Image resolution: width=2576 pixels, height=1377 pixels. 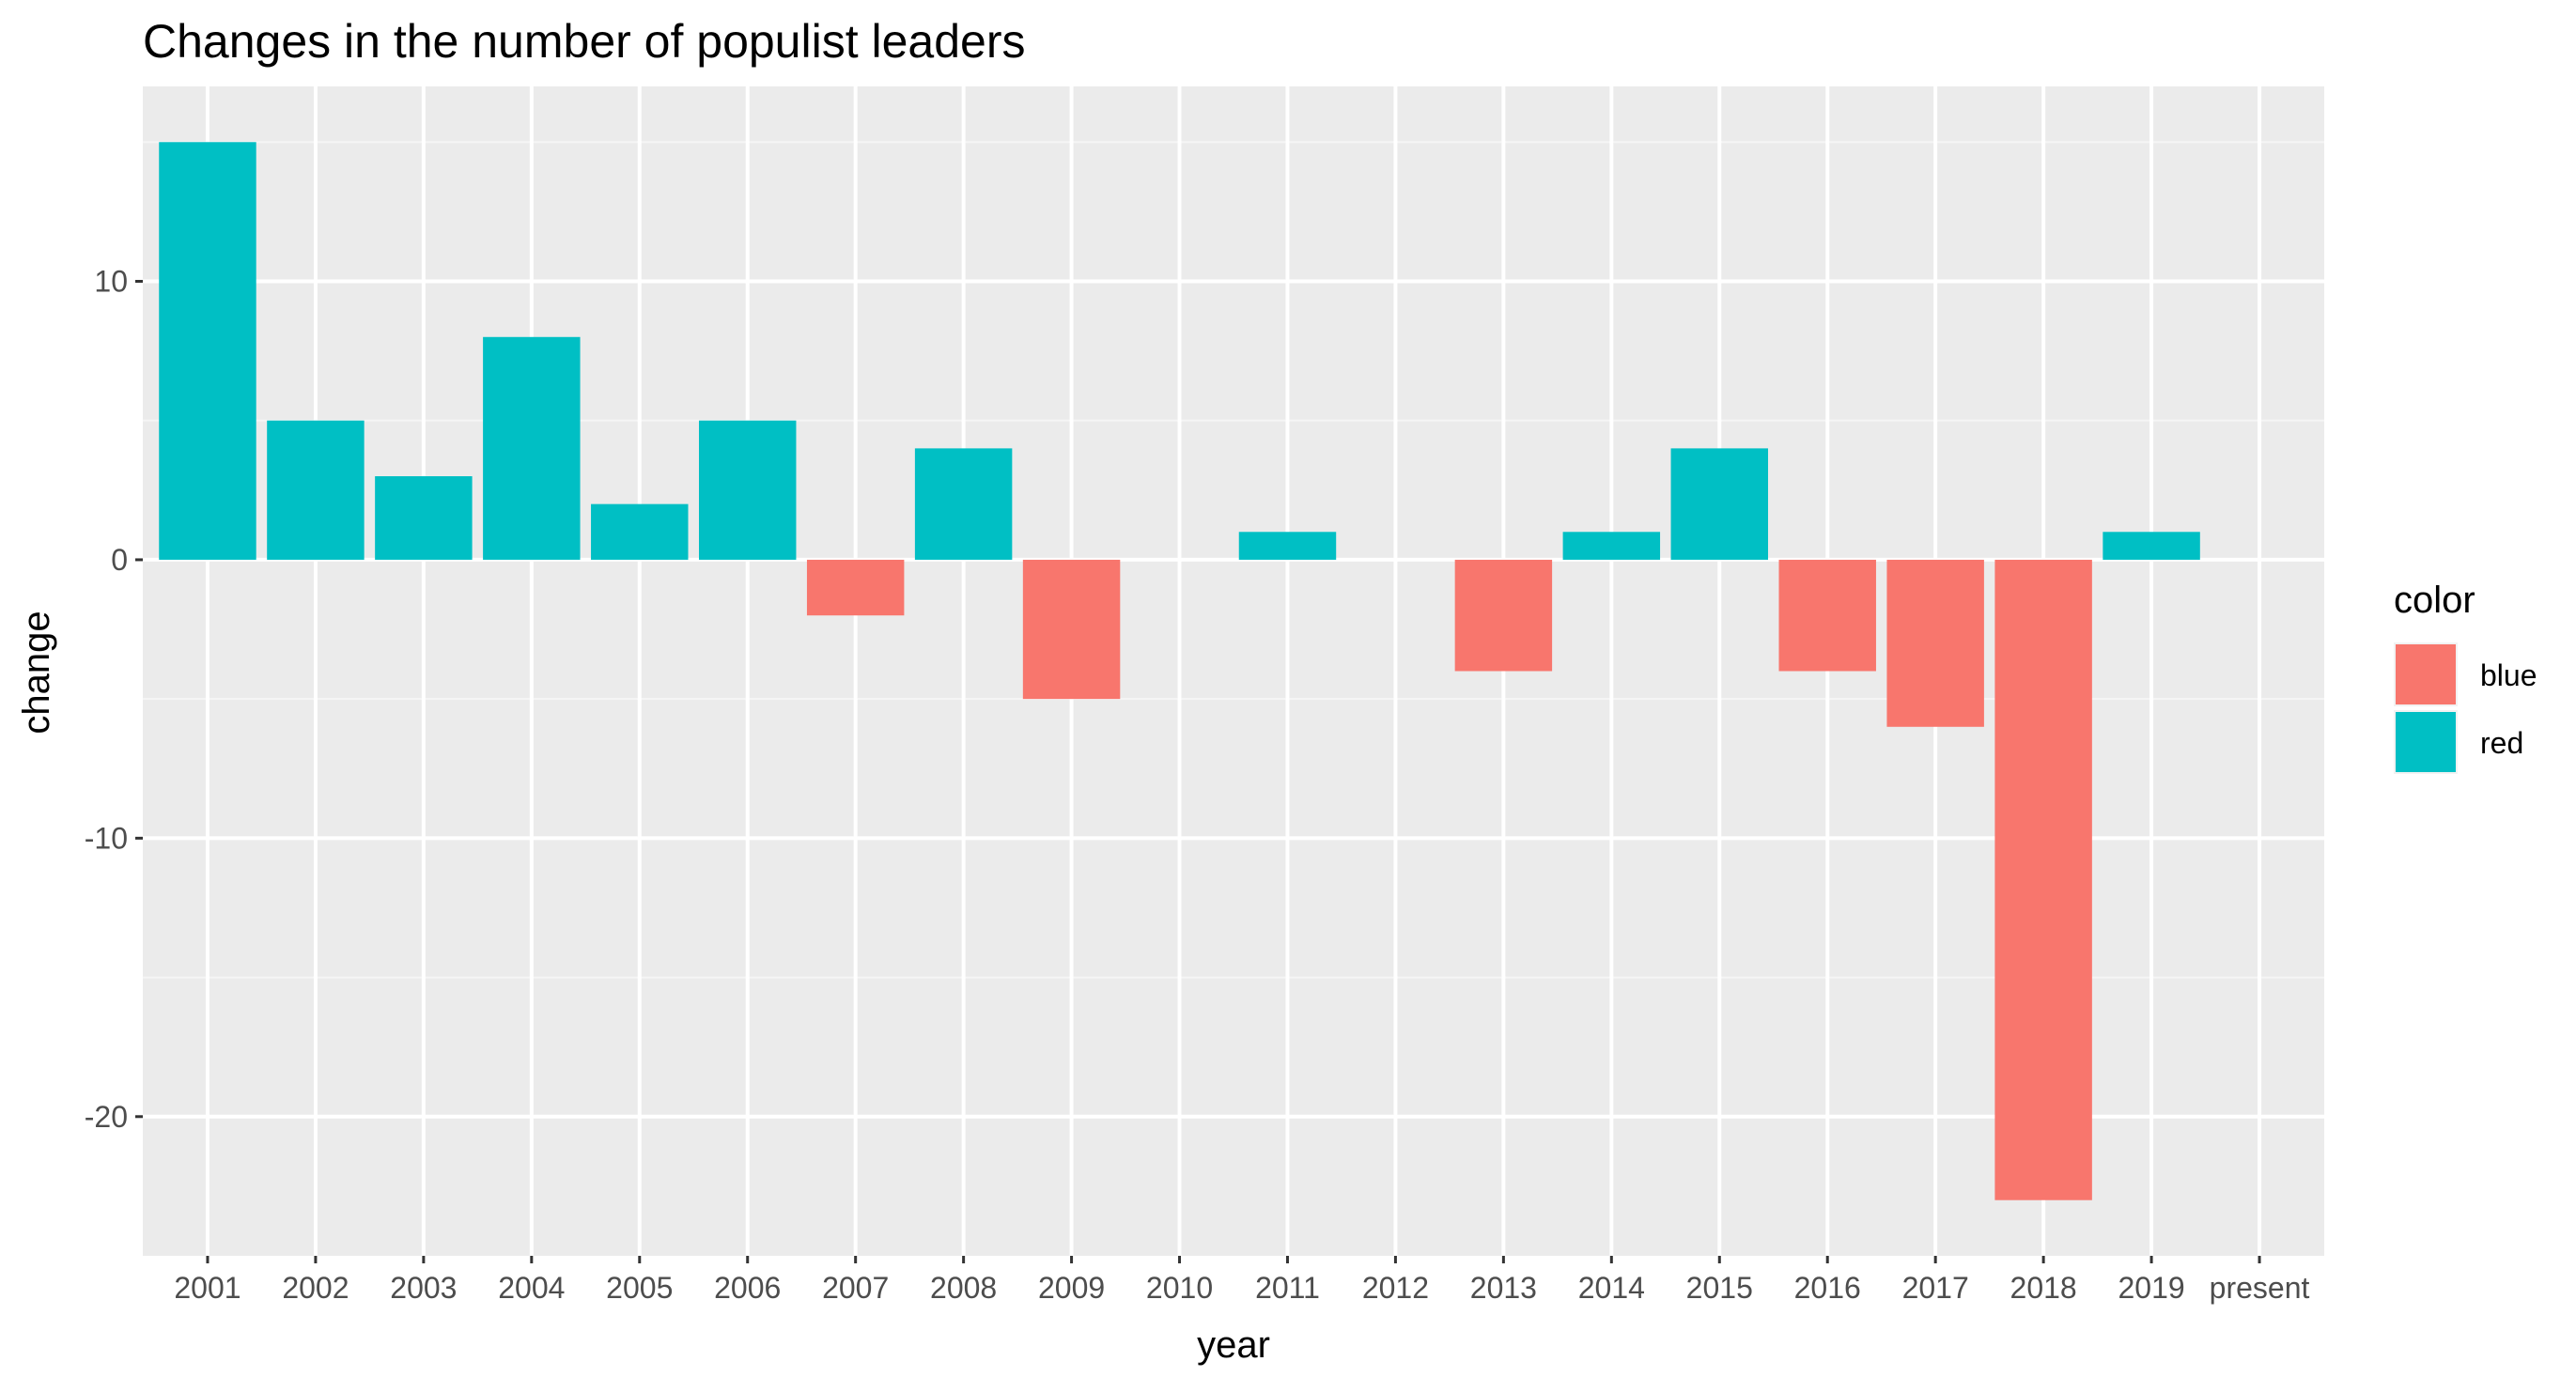 What do you see at coordinates (1233, 1345) in the screenshot?
I see `x-axis-title: year` at bounding box center [1233, 1345].